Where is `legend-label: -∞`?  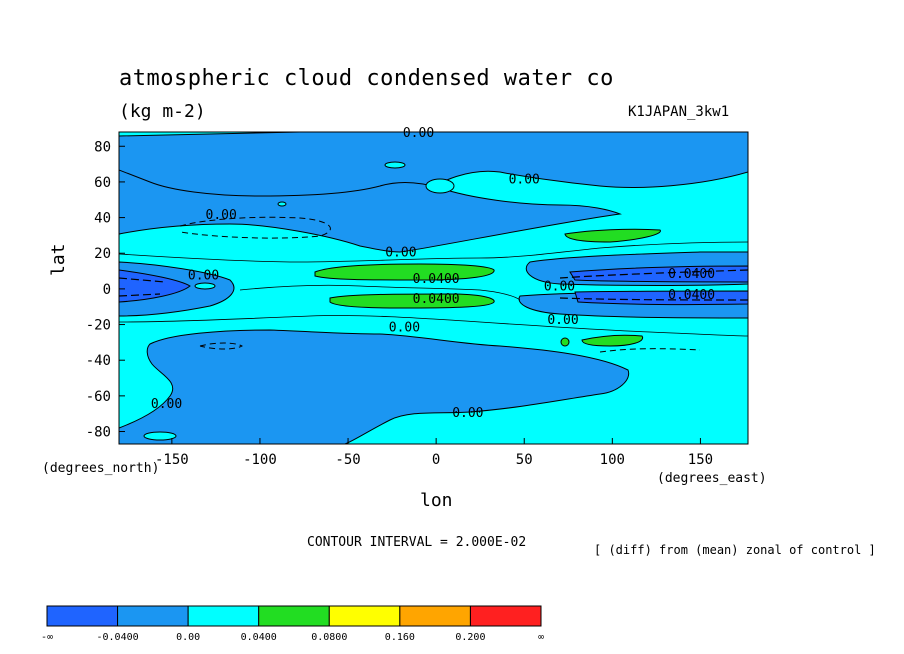 legend-label: -∞ is located at coordinates (47, 637).